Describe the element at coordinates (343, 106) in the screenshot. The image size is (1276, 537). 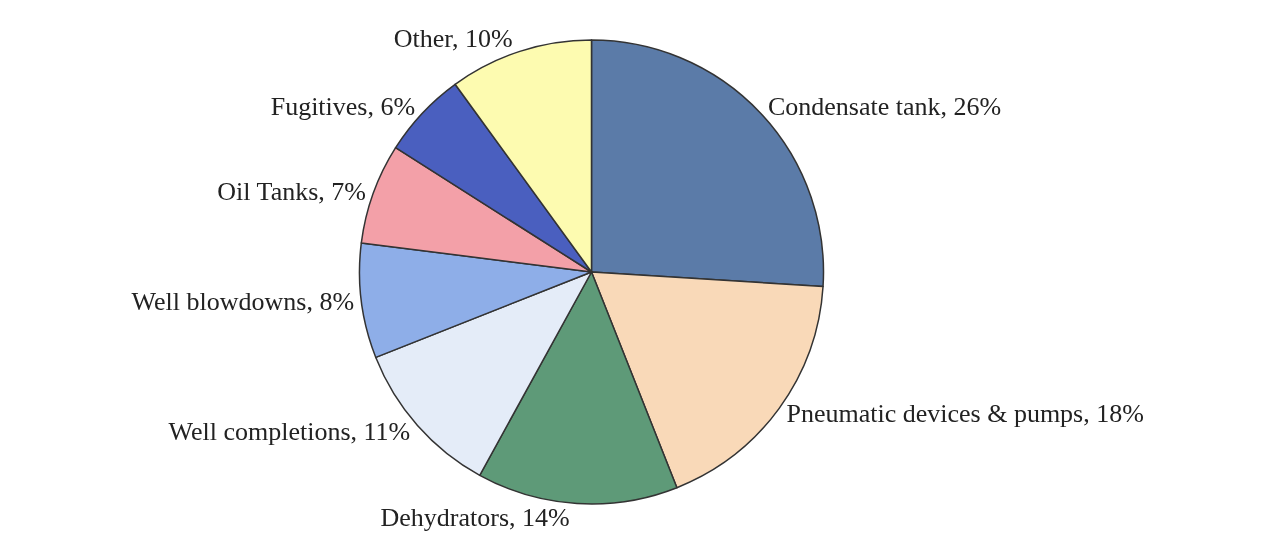
I see `slice-label: Fugitives, 6%` at that location.